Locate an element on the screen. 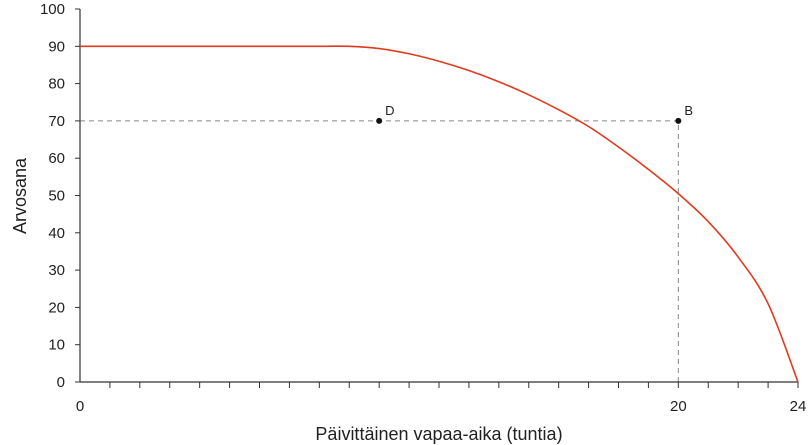  x-axis-title: Päivittäinen vapaa-aika (tuntia) is located at coordinates (438, 434).